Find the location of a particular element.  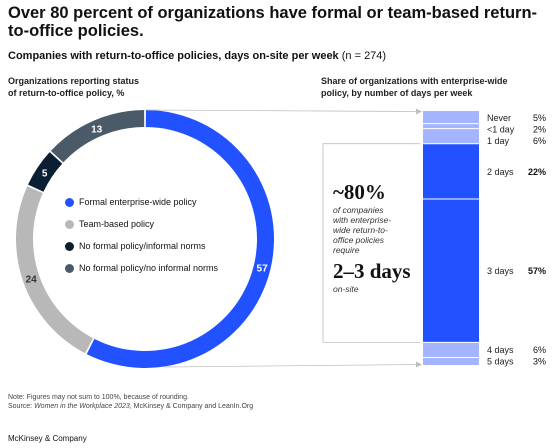

donut-label-line2: of return-to-office policy, % is located at coordinates (66, 92).